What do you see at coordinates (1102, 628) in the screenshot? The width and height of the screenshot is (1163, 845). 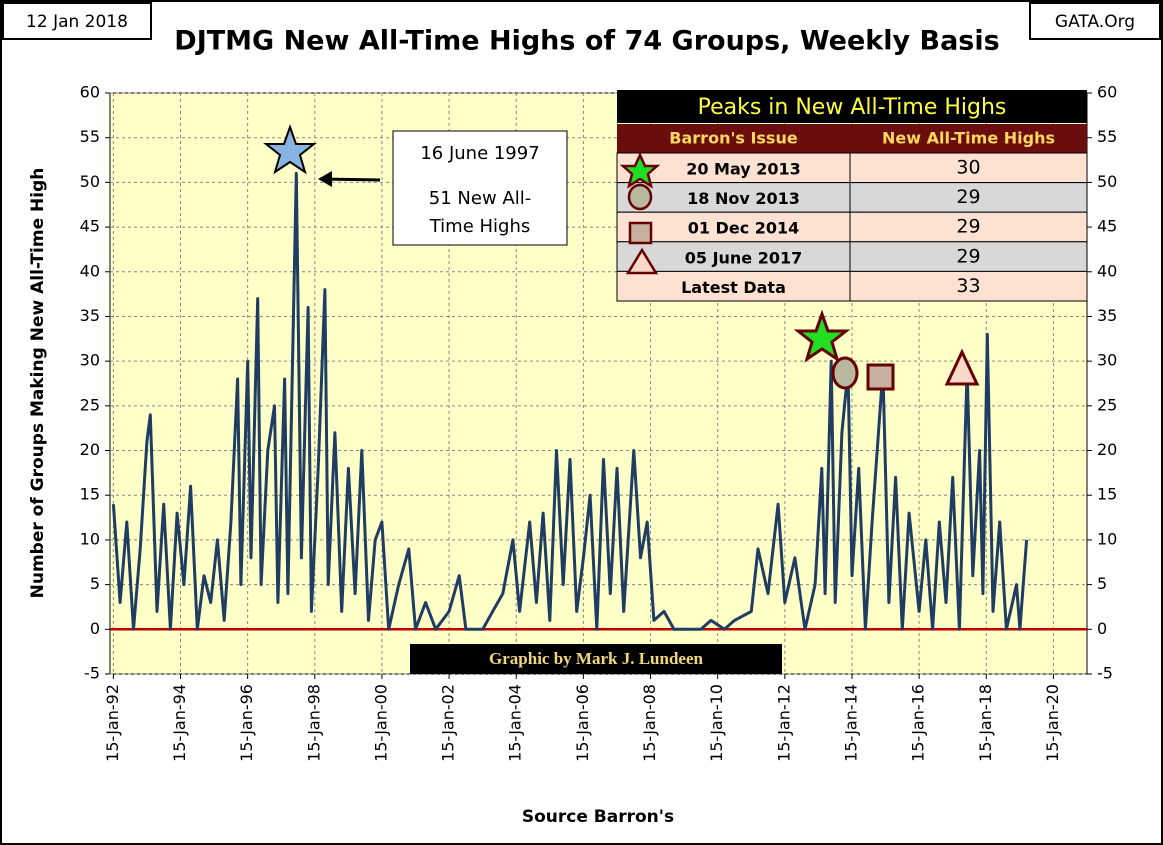 I see `y2-tick-label: 0` at bounding box center [1102, 628].